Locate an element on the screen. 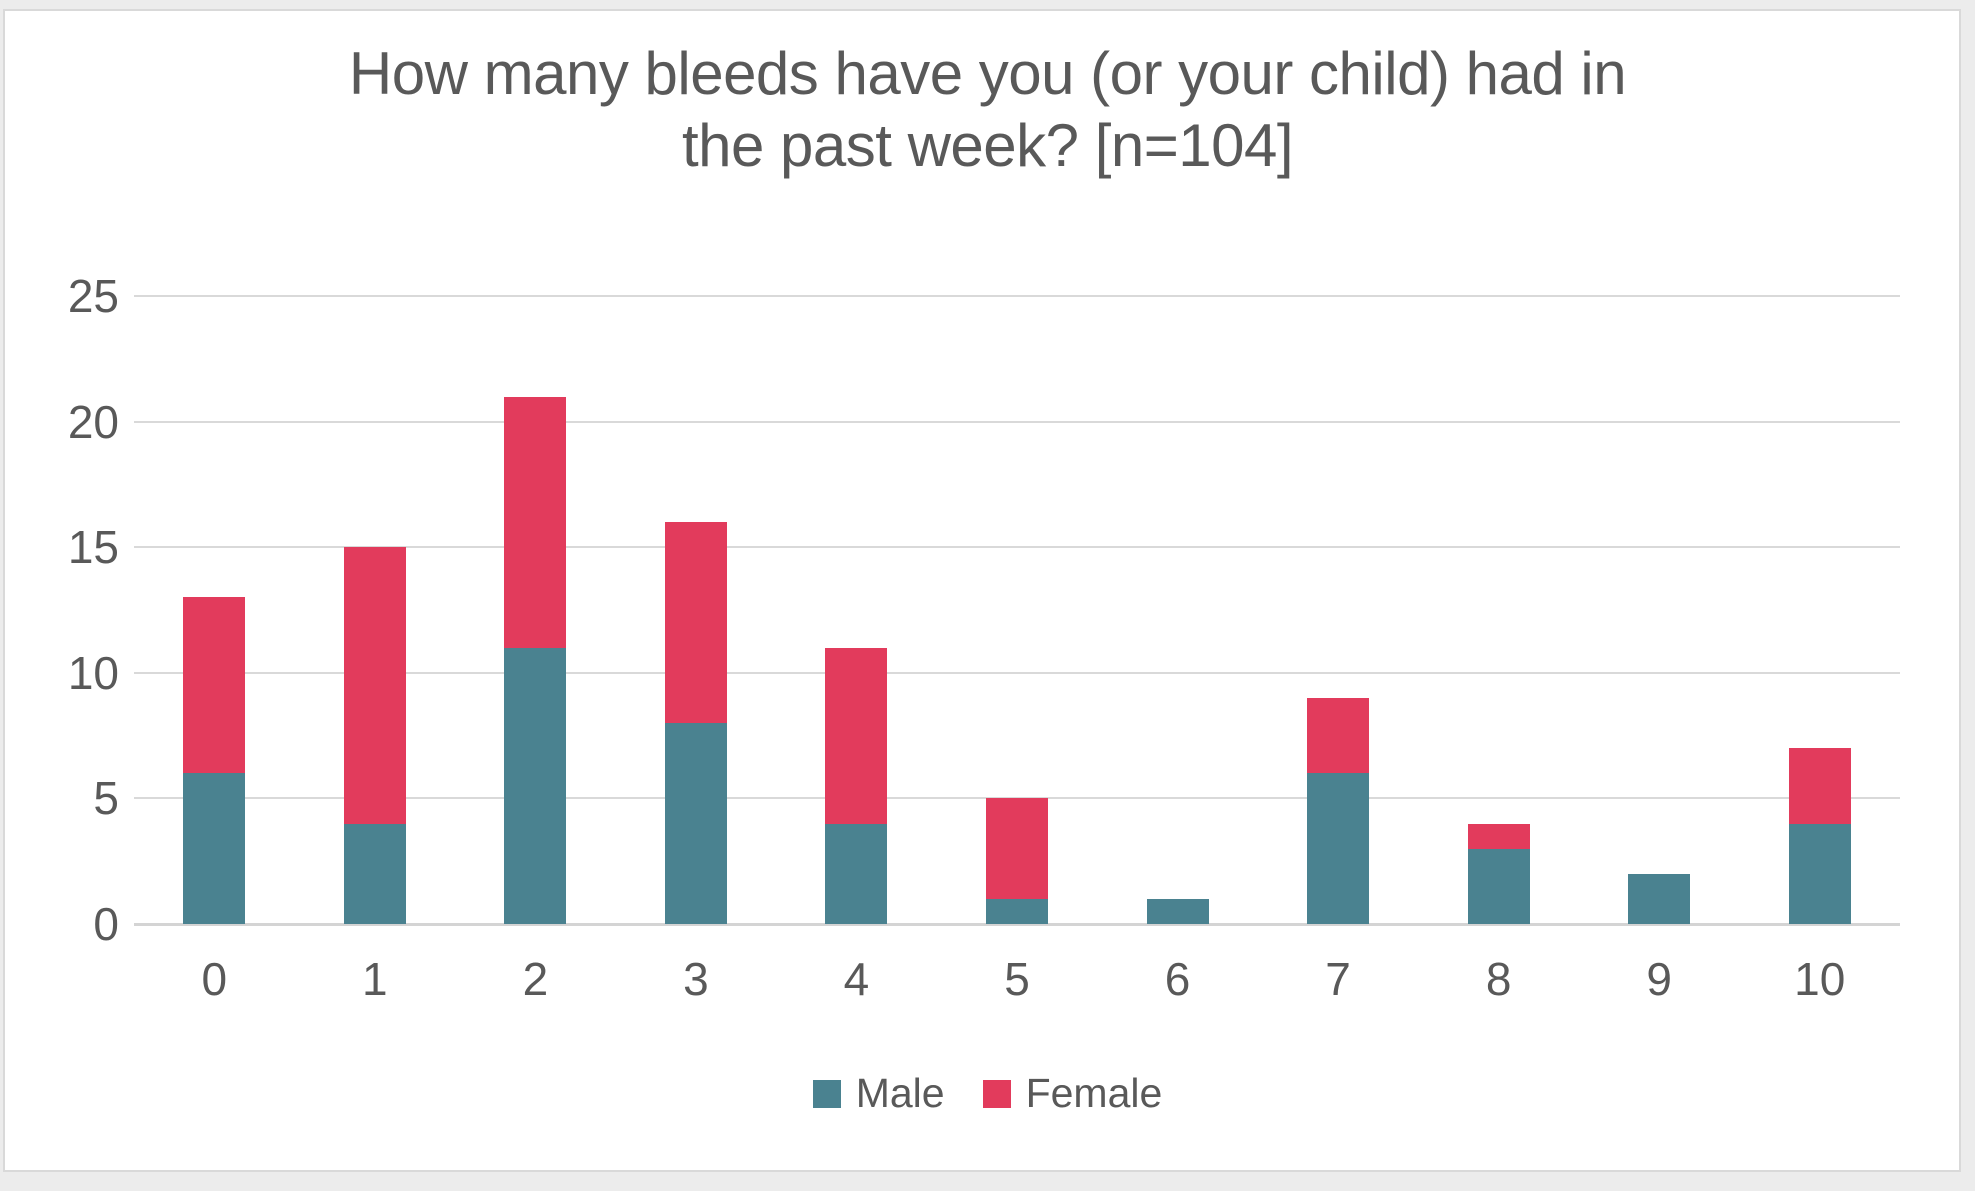  x-tick-label-5: 5 is located at coordinates (1017, 979).